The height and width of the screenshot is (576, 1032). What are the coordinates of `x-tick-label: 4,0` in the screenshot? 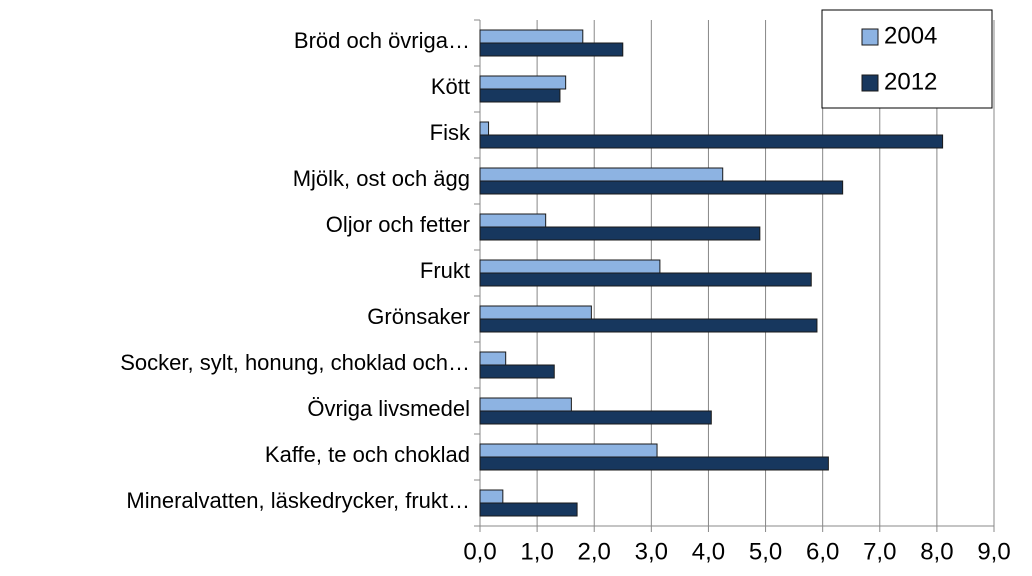 It's located at (708, 551).